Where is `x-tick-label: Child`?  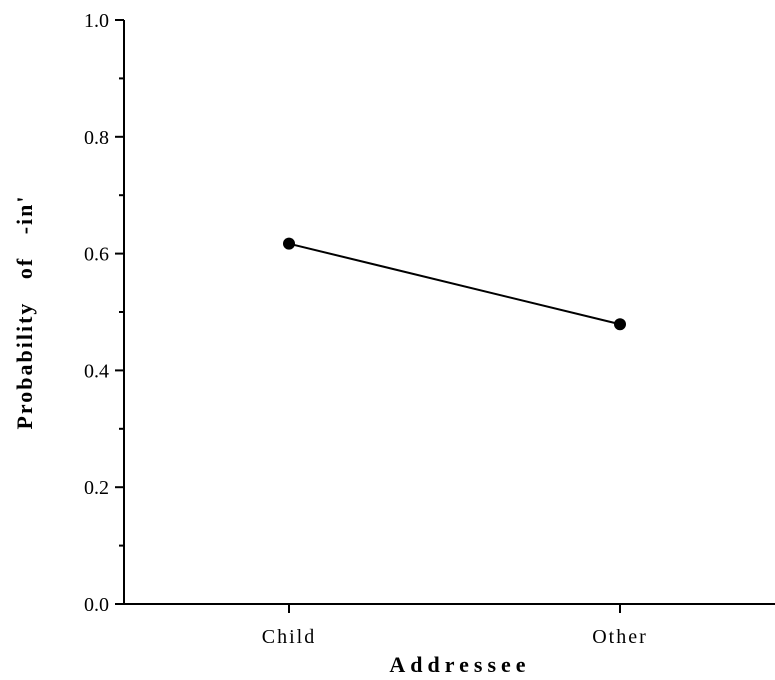 x-tick-label: Child is located at coordinates (289, 637).